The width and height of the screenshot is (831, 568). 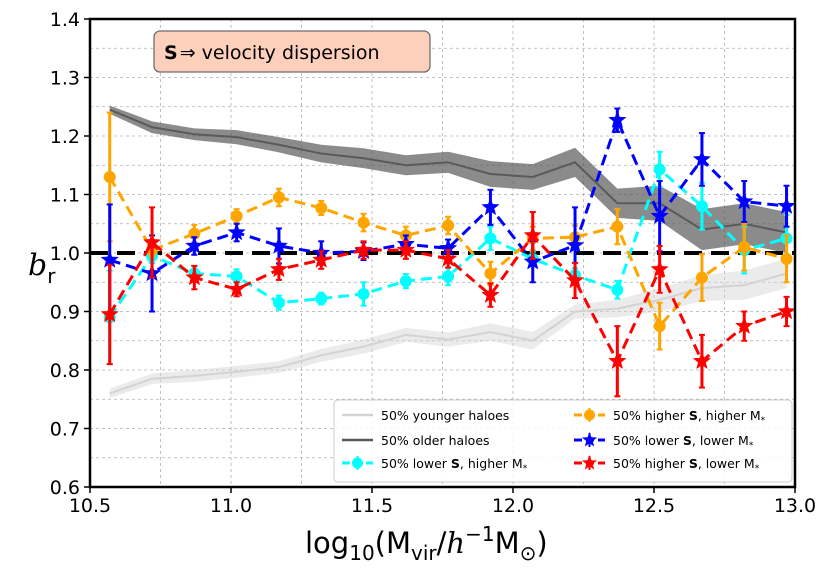 I want to click on annotation-box-bg, so click(x=292, y=51).